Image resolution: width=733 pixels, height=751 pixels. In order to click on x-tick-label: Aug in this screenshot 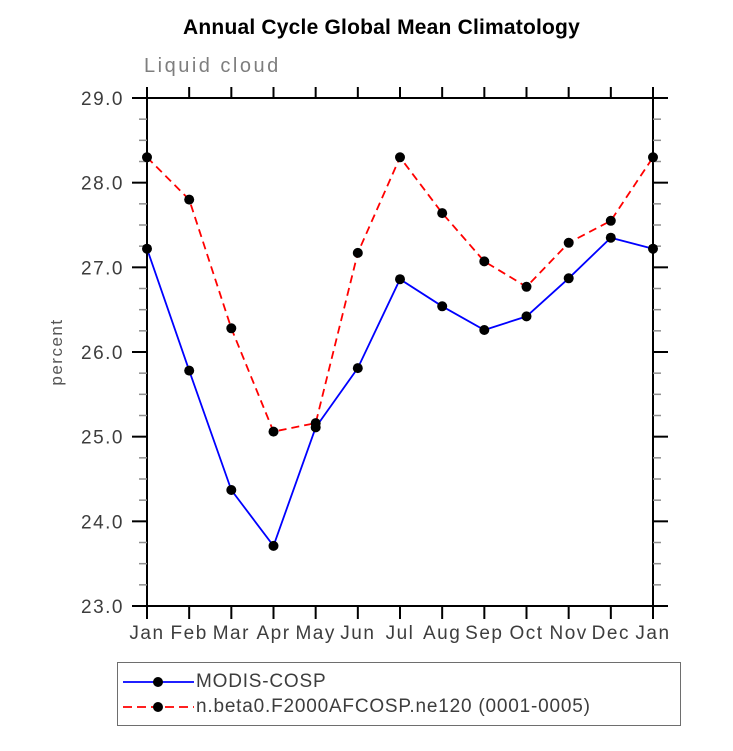, I will do `click(442, 633)`.